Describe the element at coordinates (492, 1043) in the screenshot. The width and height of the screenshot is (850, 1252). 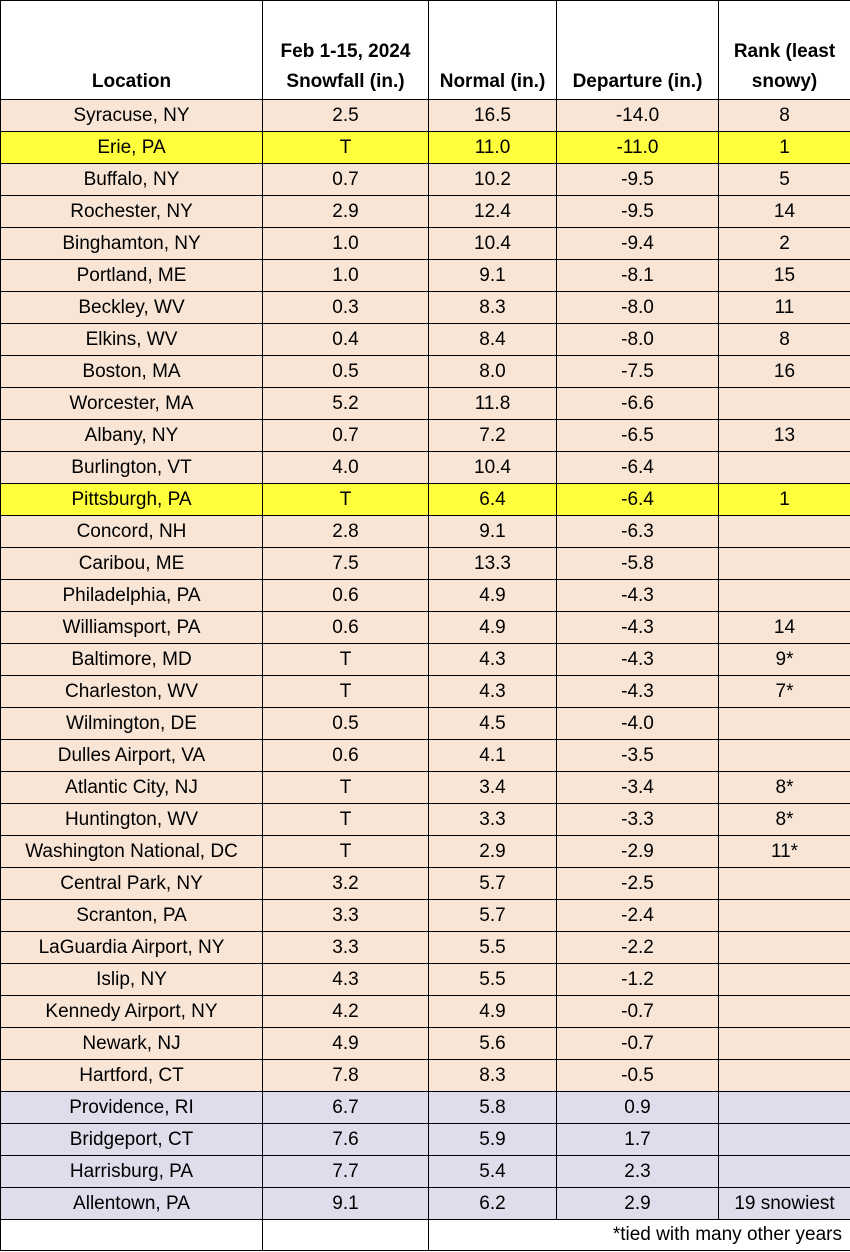
I see `cell-normal: 5.6` at that location.